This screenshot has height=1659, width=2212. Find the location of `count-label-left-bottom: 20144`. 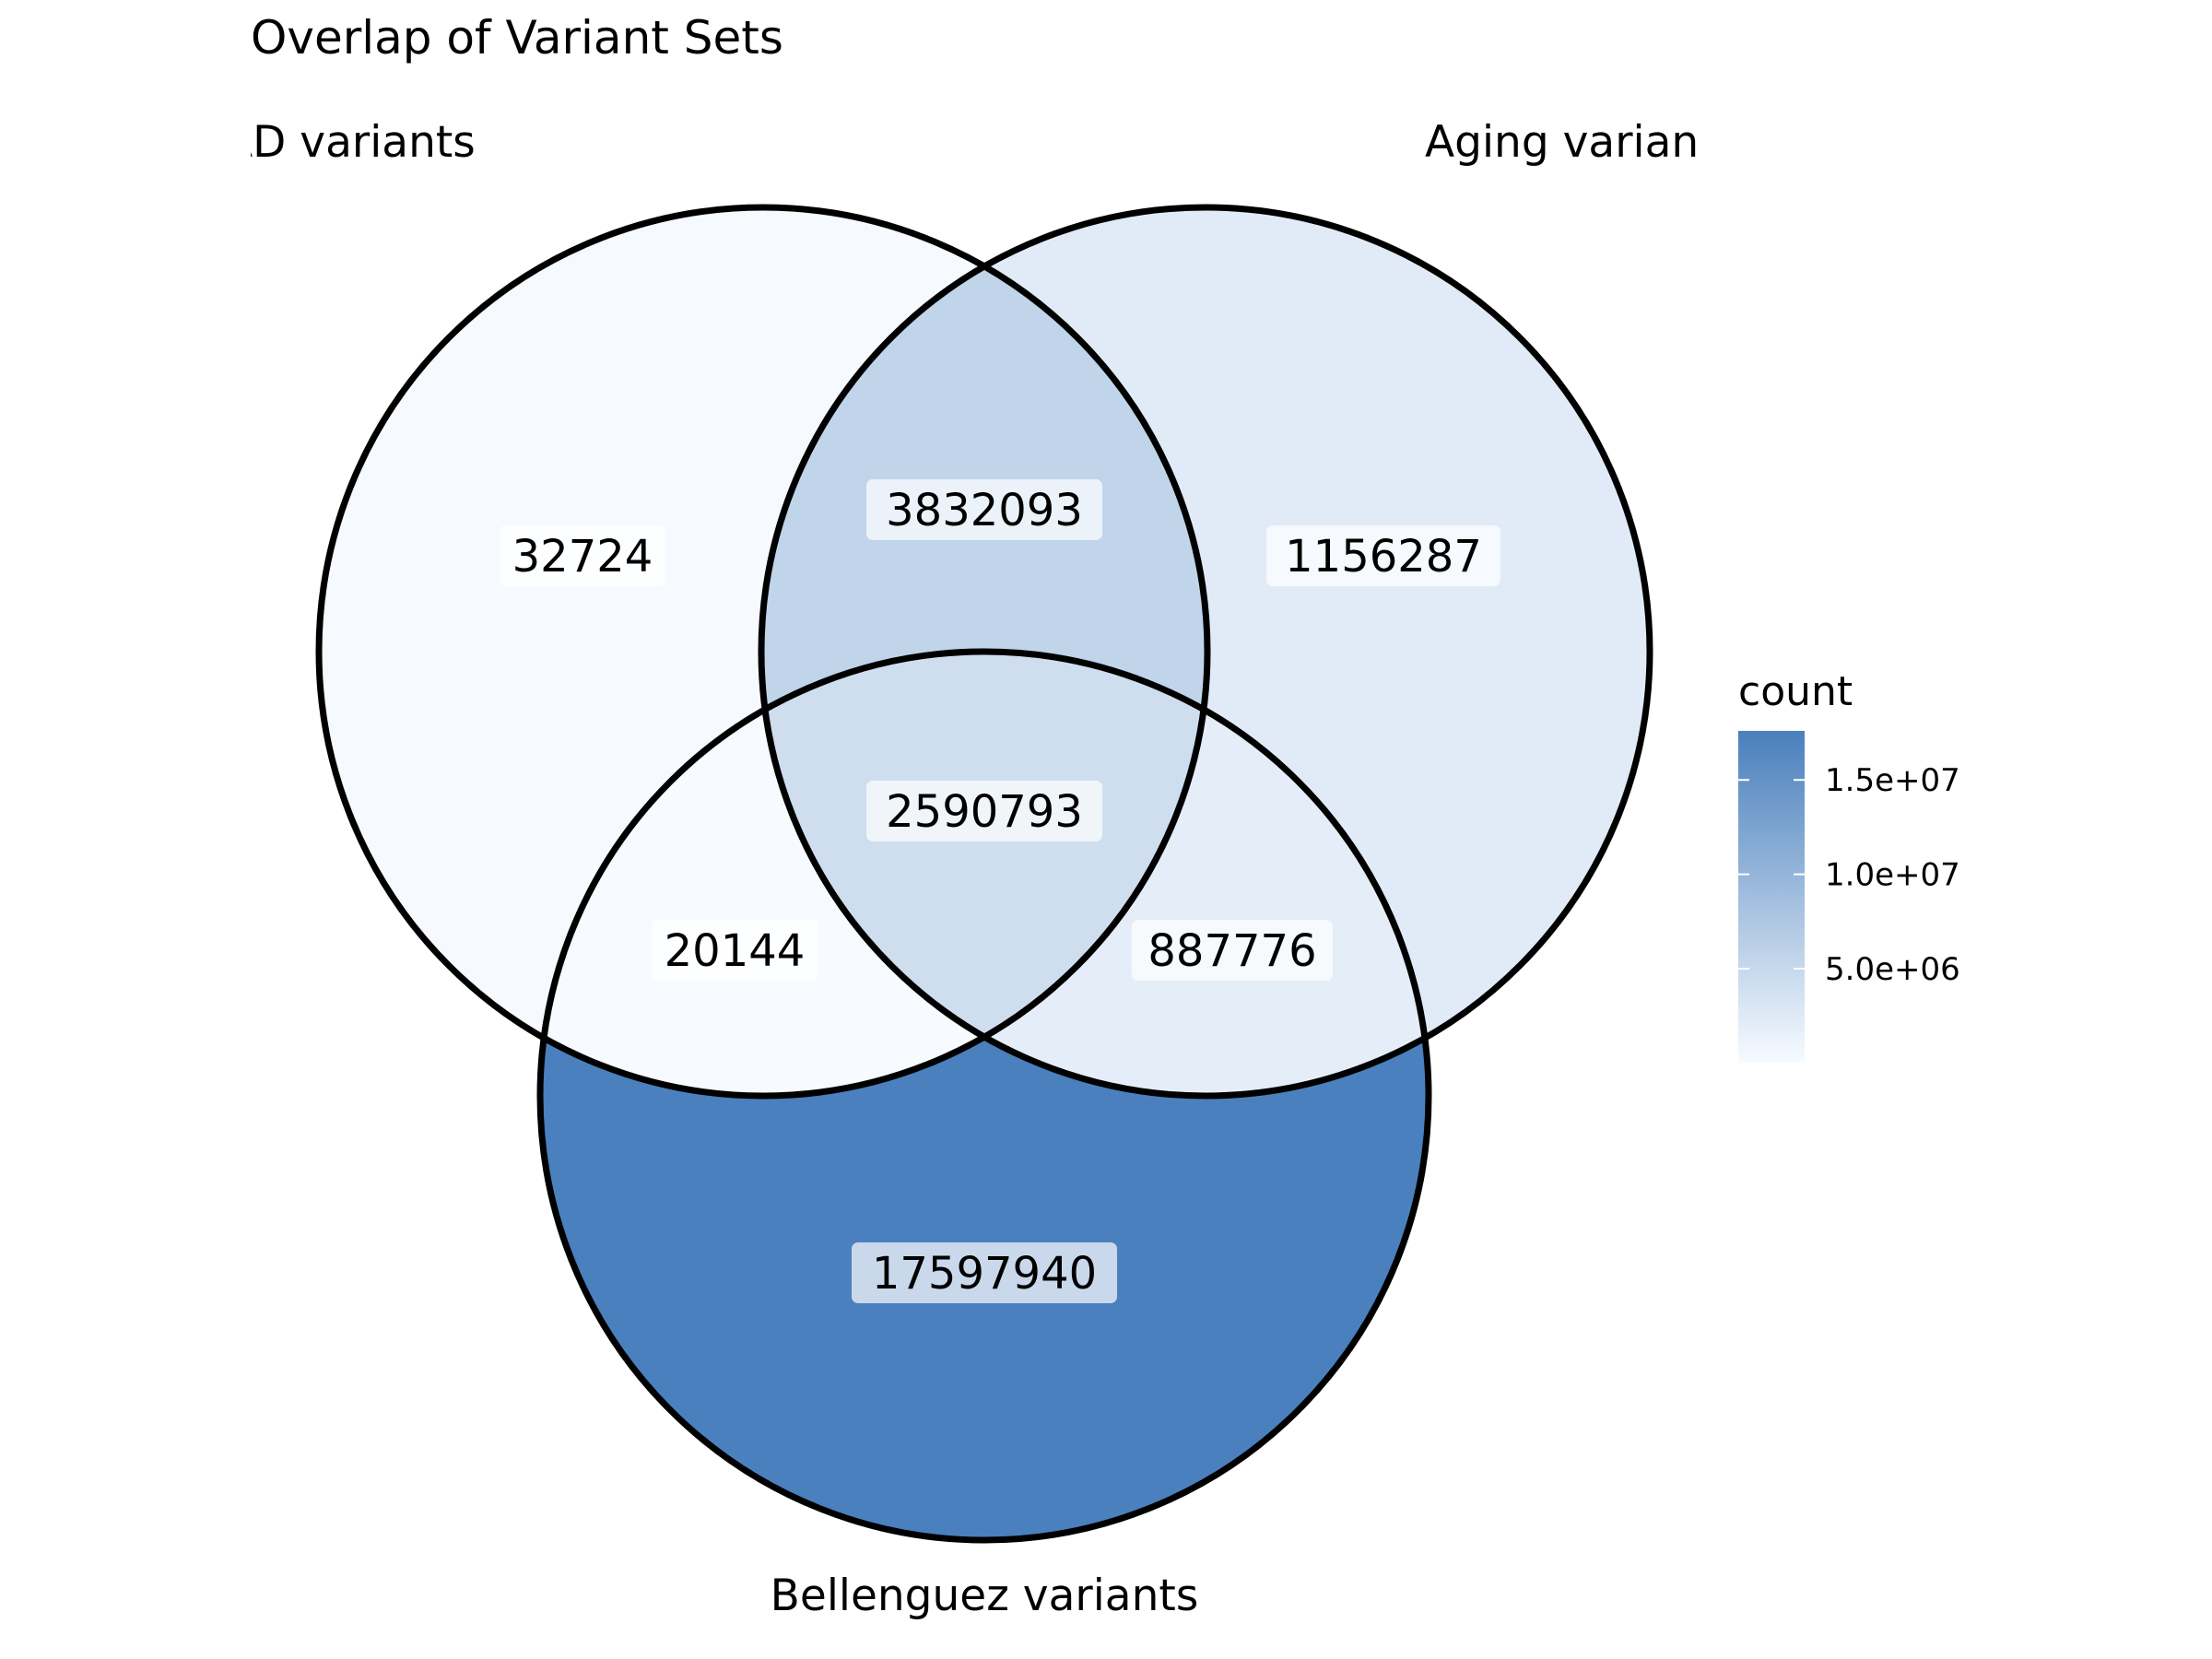

count-label-left-bottom: 20144 is located at coordinates (735, 950).